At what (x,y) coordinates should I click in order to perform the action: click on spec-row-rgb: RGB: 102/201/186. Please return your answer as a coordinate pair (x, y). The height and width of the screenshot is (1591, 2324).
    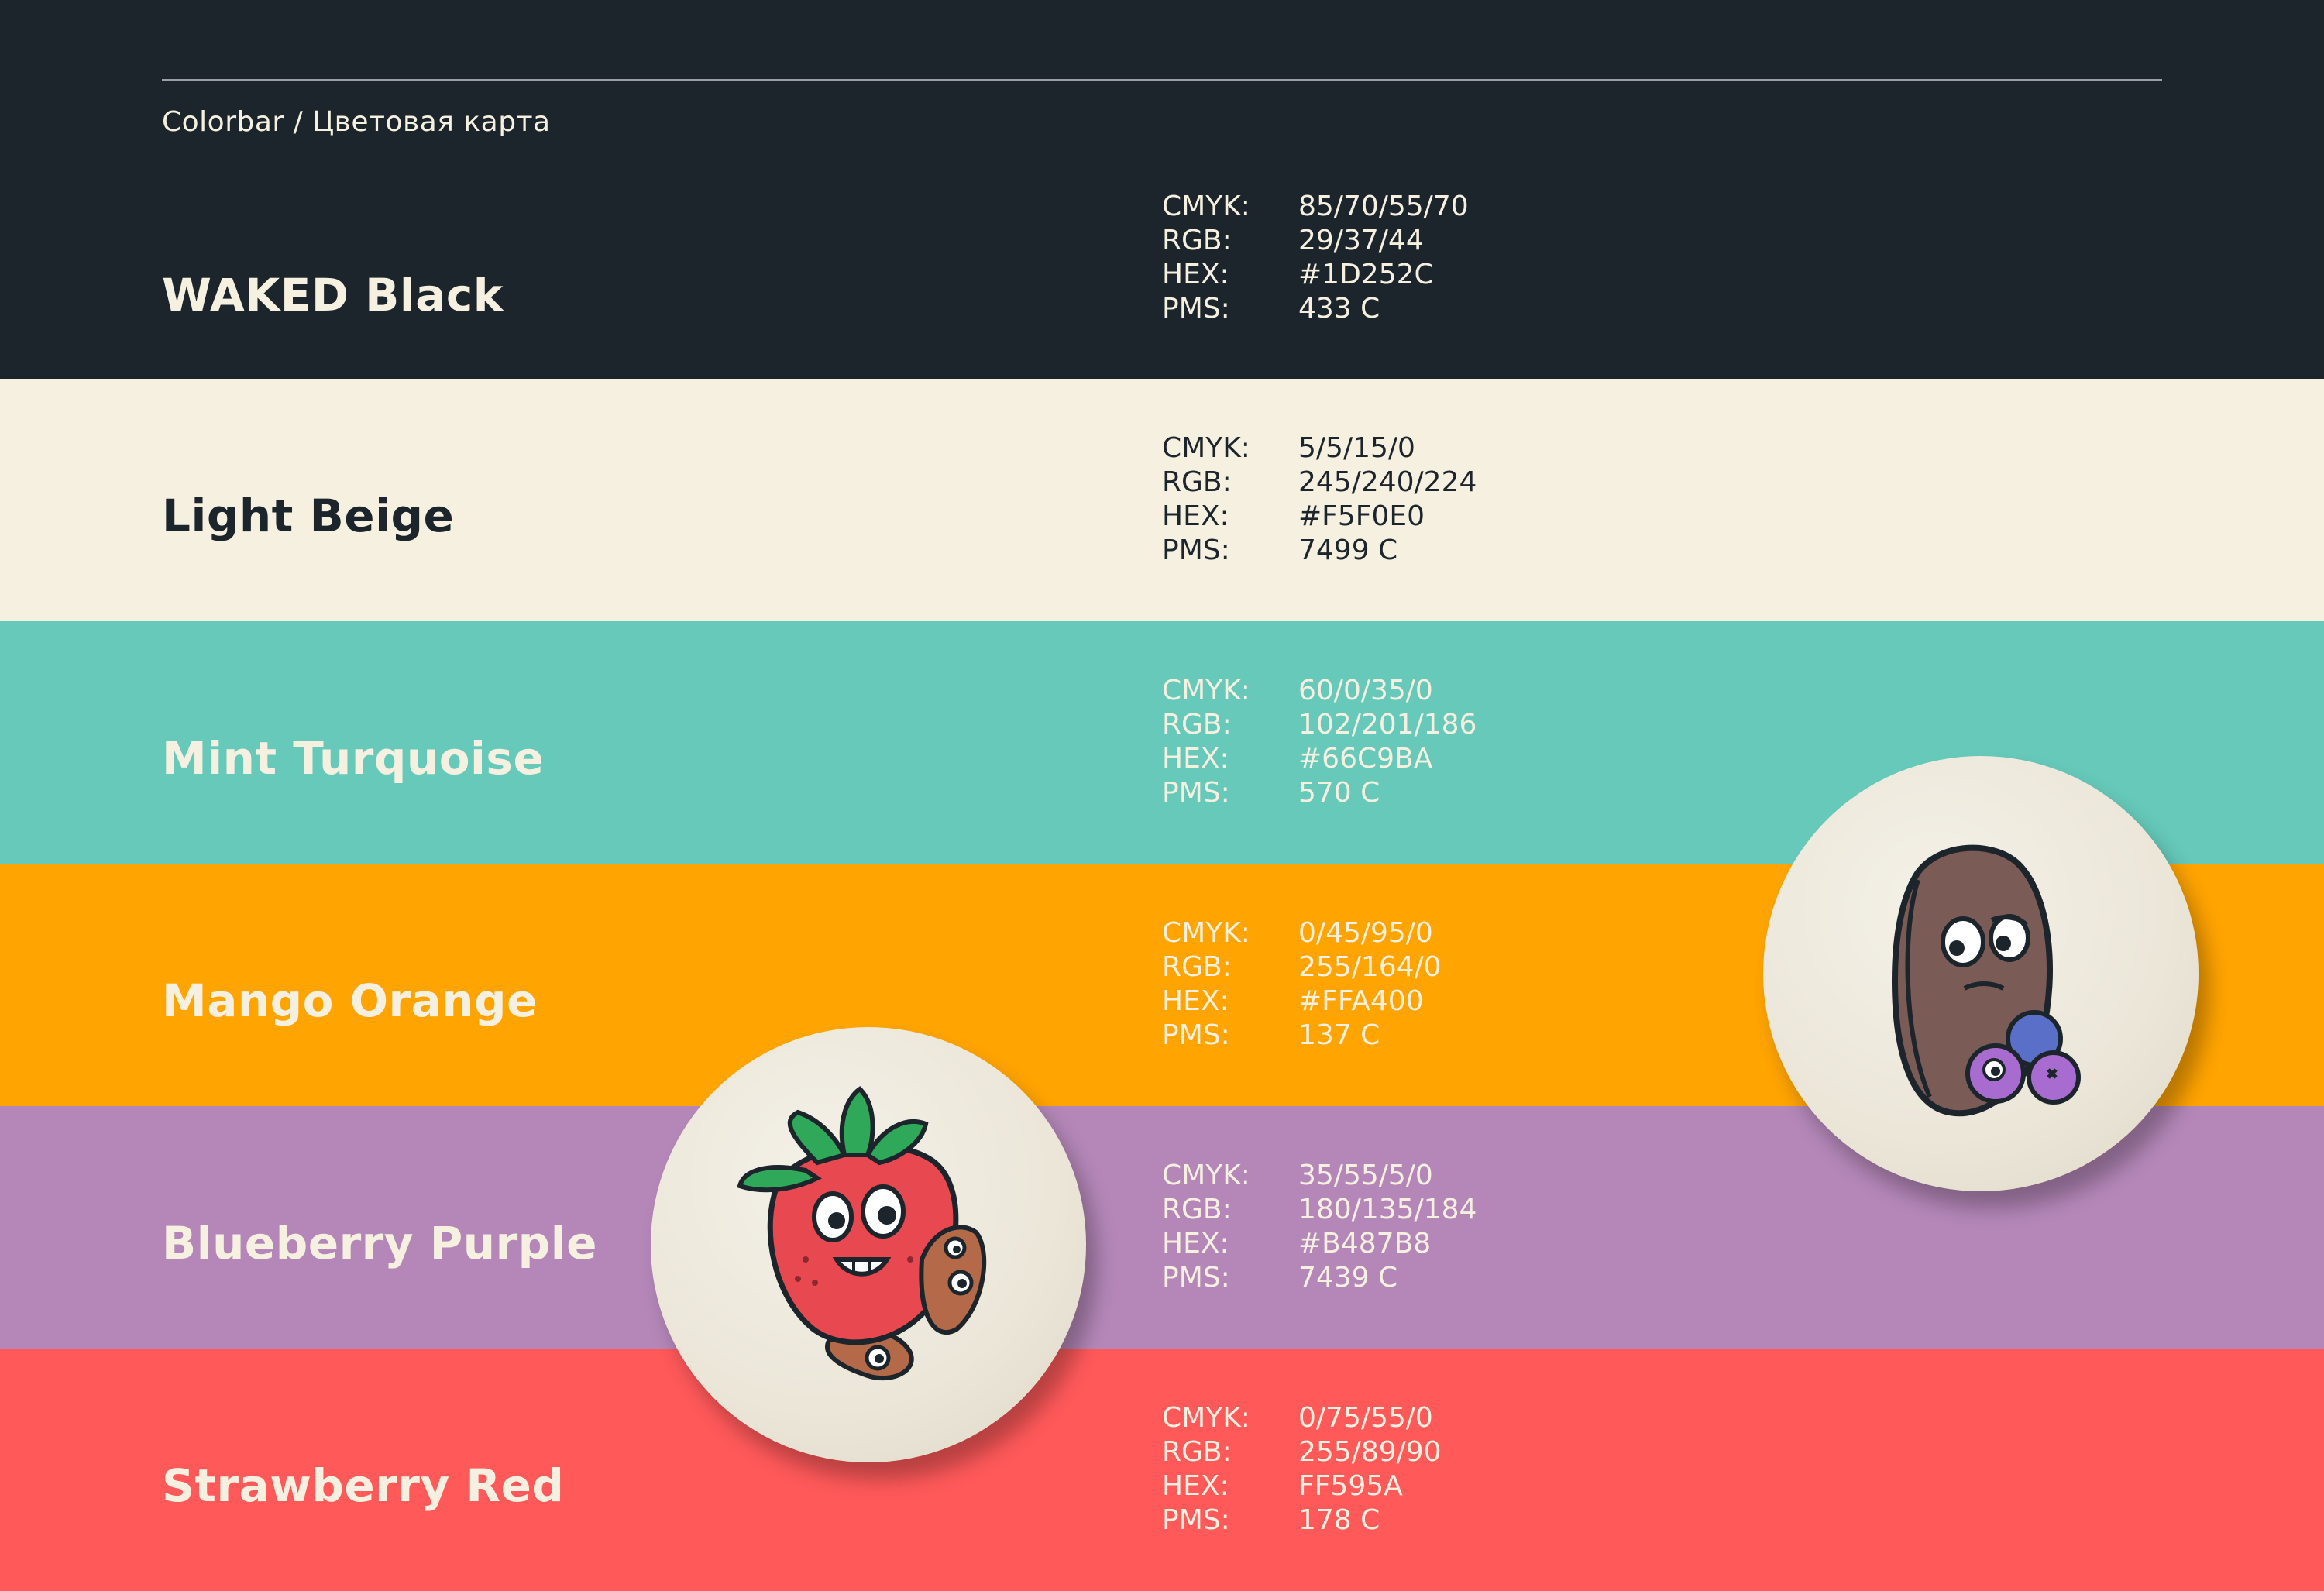
    Looking at the image, I should click on (1319, 725).